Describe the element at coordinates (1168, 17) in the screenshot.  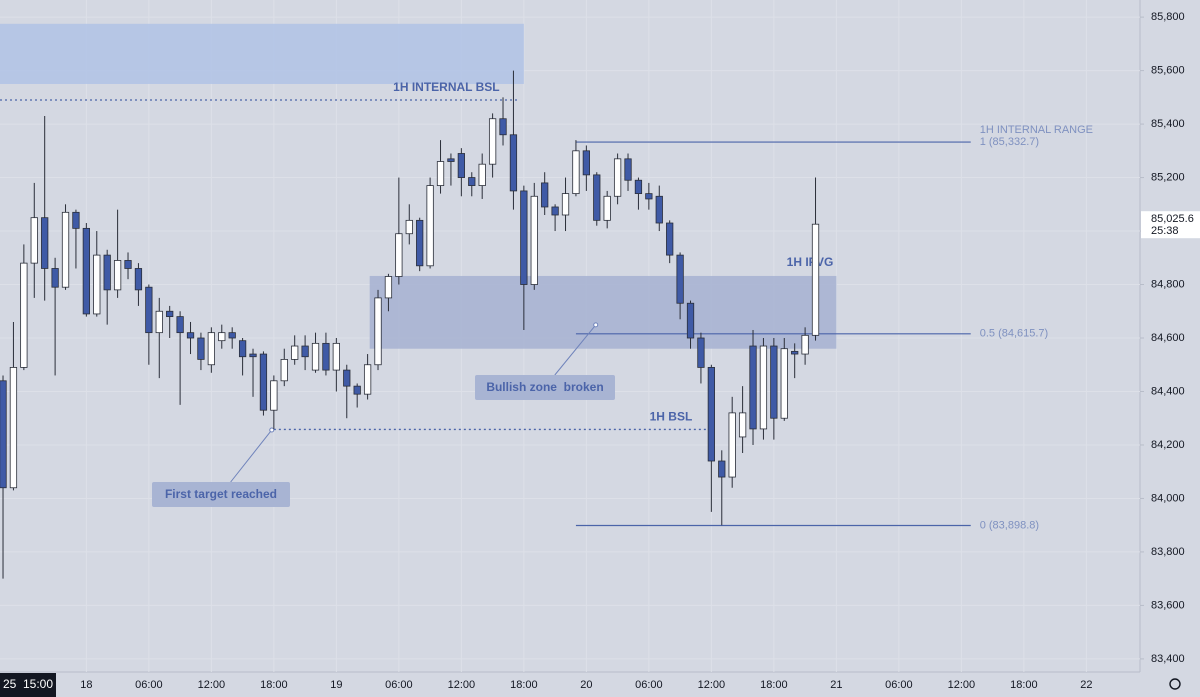
I see `y-tick-label: 85,800` at that location.